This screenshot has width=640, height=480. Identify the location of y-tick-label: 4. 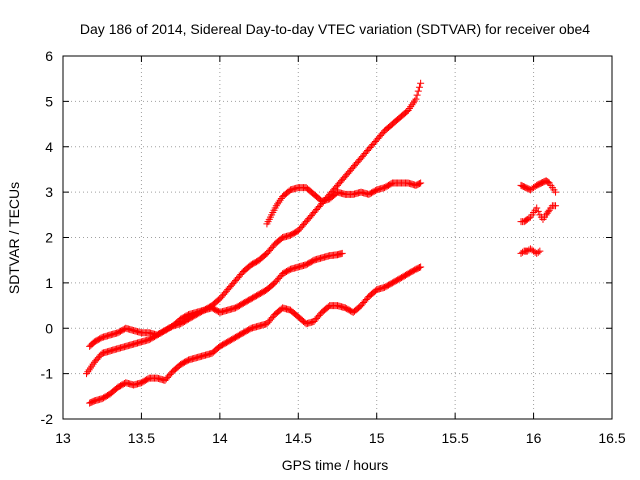
(49, 147).